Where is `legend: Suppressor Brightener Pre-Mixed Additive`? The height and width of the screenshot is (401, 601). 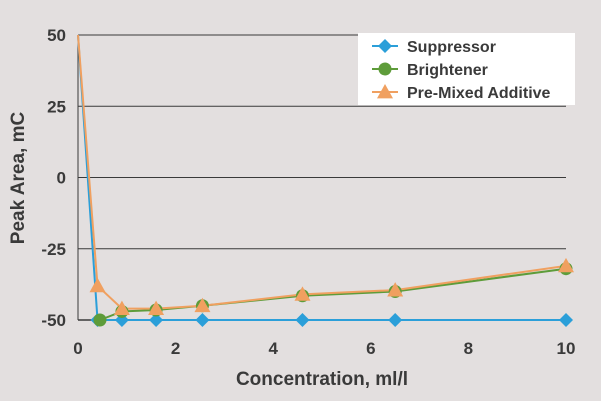 legend: Suppressor Brightener Pre-Mixed Additive is located at coordinates (466, 69).